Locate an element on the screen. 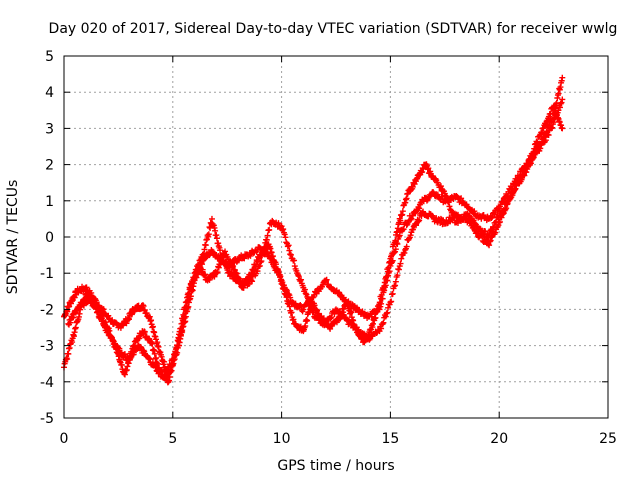  y-tick-label: 4 is located at coordinates (49, 93).